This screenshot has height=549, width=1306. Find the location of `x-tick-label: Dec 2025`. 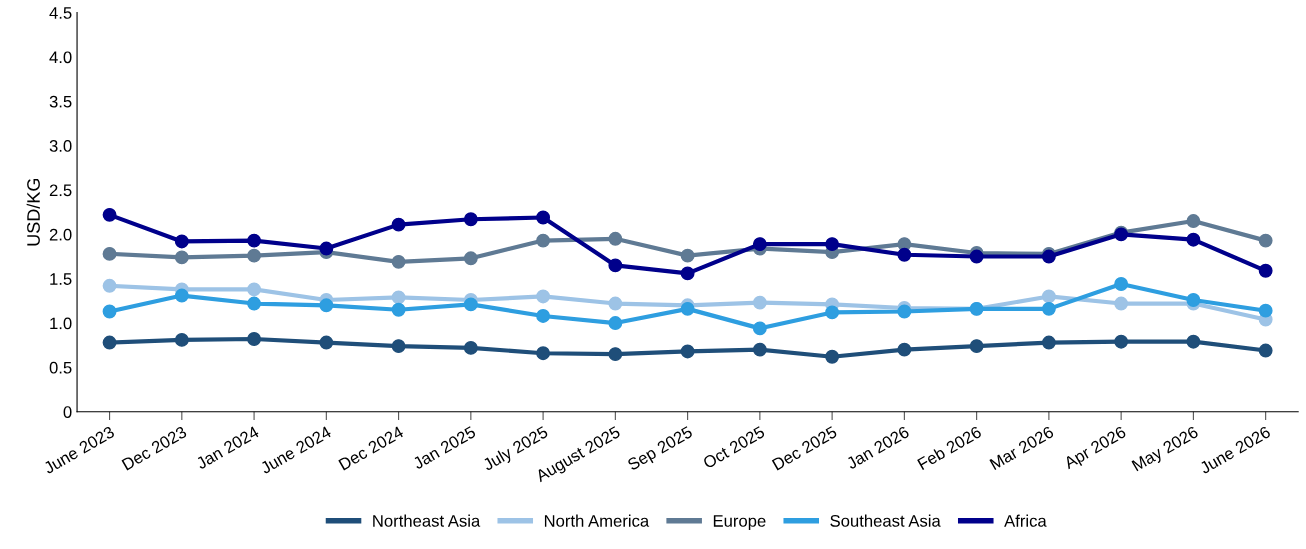

x-tick-label: Dec 2025 is located at coordinates (804, 448).